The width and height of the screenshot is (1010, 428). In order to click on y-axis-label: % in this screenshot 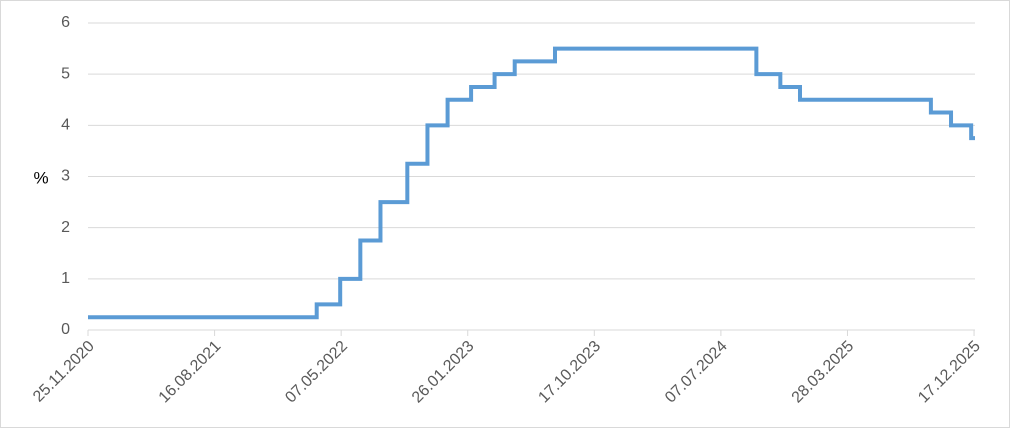, I will do `click(40, 177)`.